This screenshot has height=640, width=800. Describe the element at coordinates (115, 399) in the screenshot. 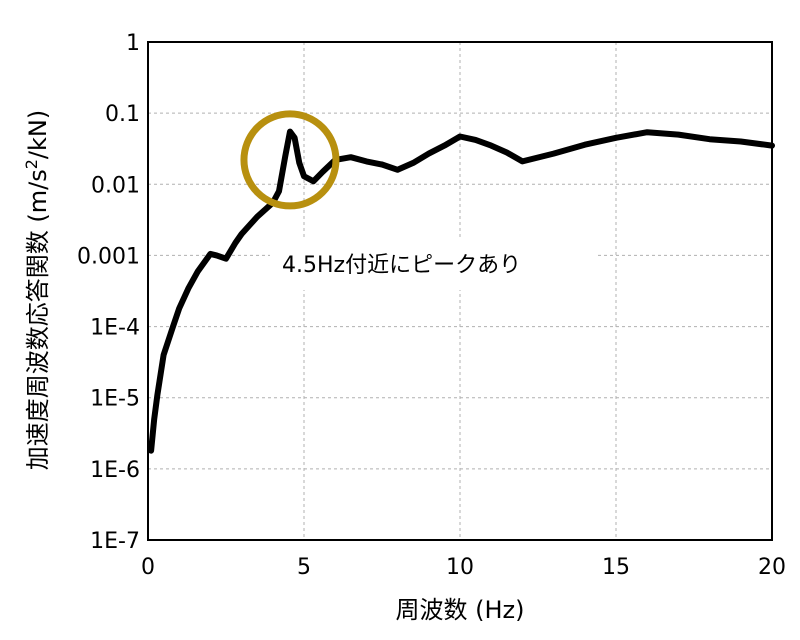

I see `y-tick-label: 1E-5` at that location.